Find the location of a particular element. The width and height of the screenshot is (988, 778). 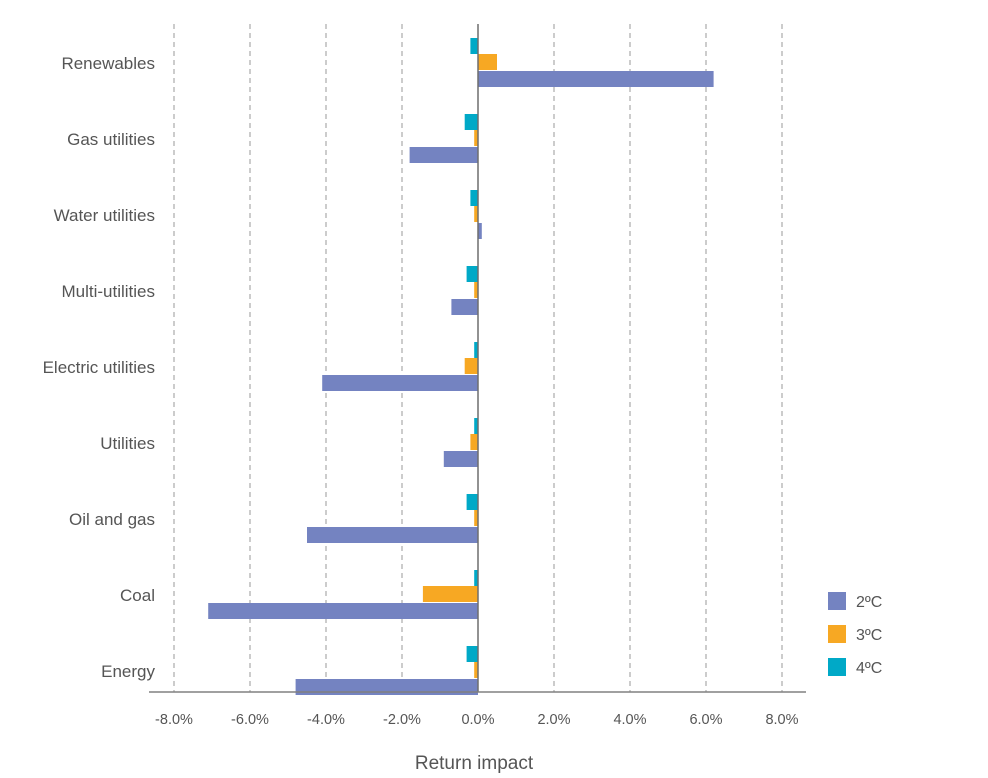

category-label: Renewables is located at coordinates (108, 63).